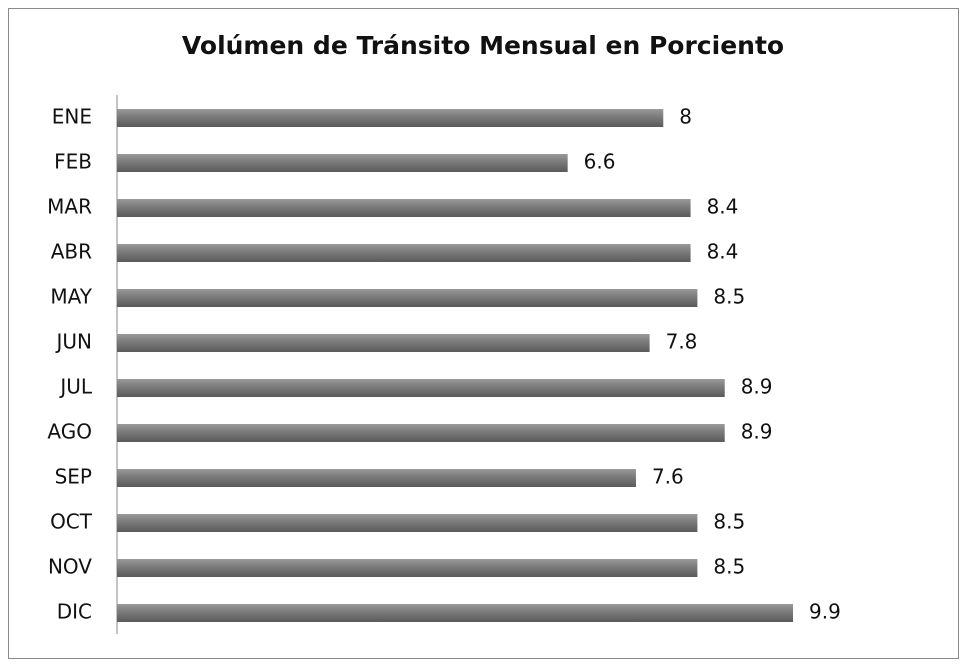 This screenshot has width=967, height=666. What do you see at coordinates (71, 522) in the screenshot?
I see `y-tick-label: OCT` at bounding box center [71, 522].